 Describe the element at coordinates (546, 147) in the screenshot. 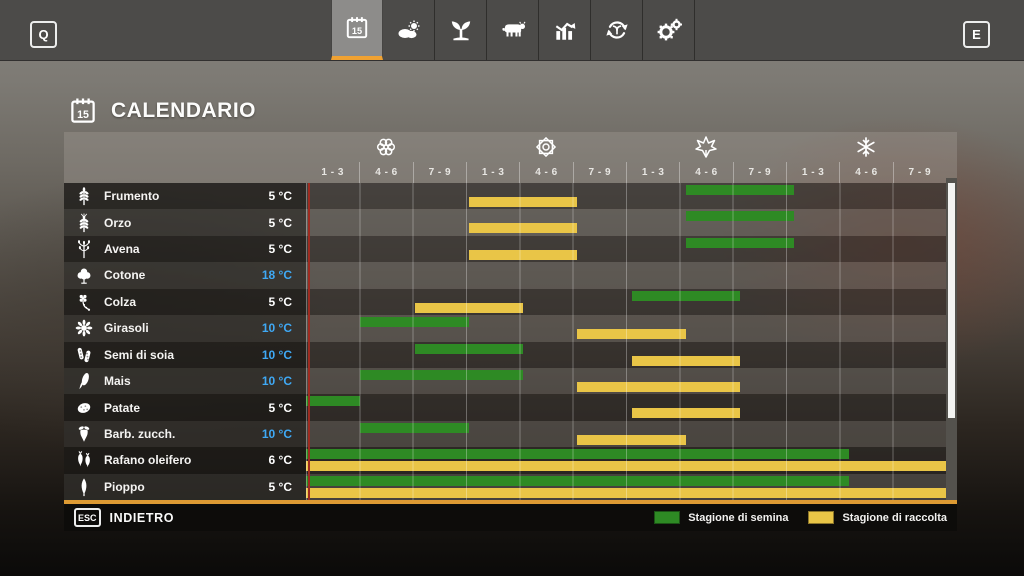

I see `summer-icon` at that location.